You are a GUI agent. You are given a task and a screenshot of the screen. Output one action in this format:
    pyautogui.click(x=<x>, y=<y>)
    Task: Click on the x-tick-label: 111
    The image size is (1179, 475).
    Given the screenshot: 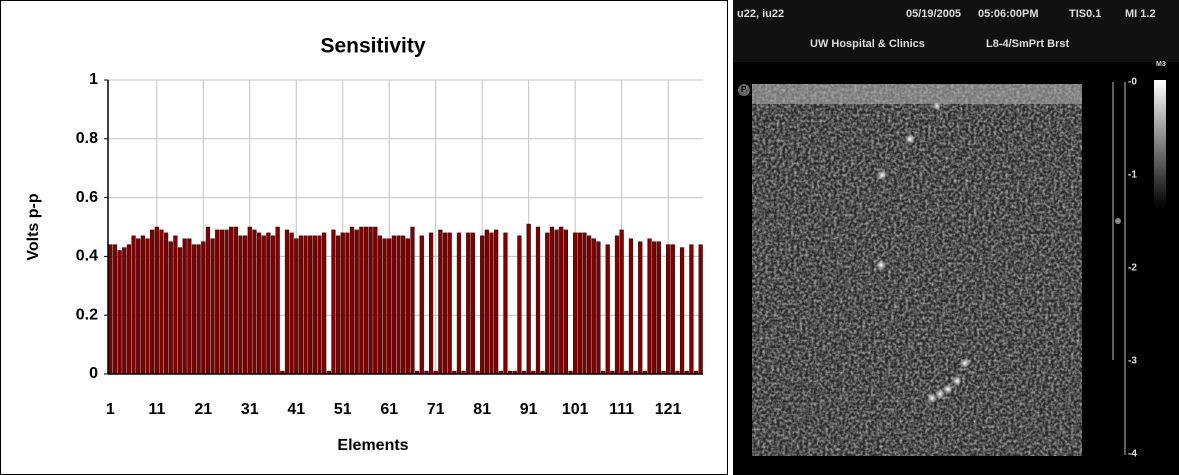 What is the action you would take?
    pyautogui.click(x=621, y=409)
    